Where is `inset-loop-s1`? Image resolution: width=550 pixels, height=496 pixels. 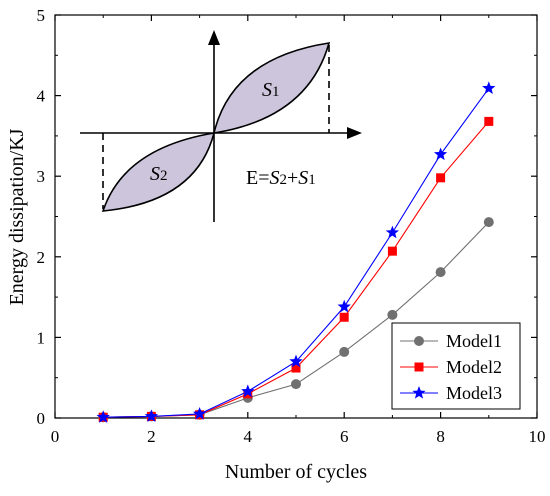 inset-loop-s1 is located at coordinates (271, 88).